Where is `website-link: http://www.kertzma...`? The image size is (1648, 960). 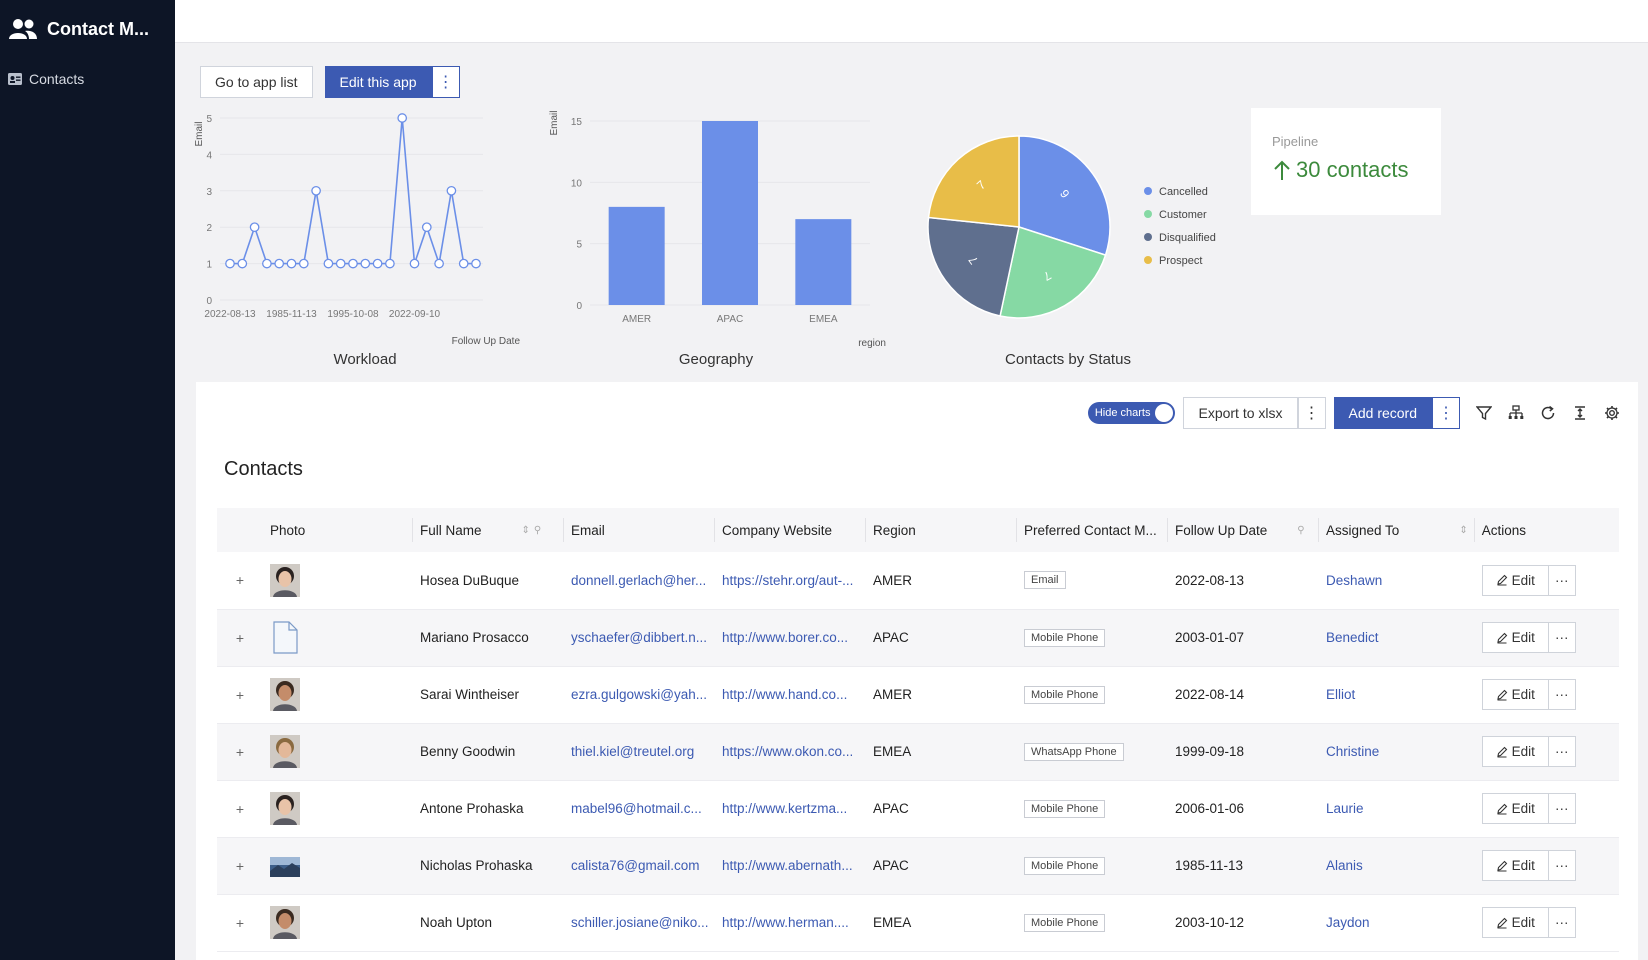 website-link: http://www.kertzma... is located at coordinates (785, 808).